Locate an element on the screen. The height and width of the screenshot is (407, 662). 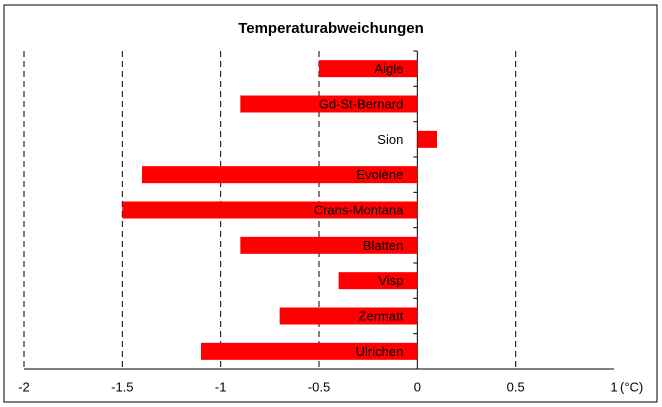
x-tick-label: -1 is located at coordinates (221, 386).